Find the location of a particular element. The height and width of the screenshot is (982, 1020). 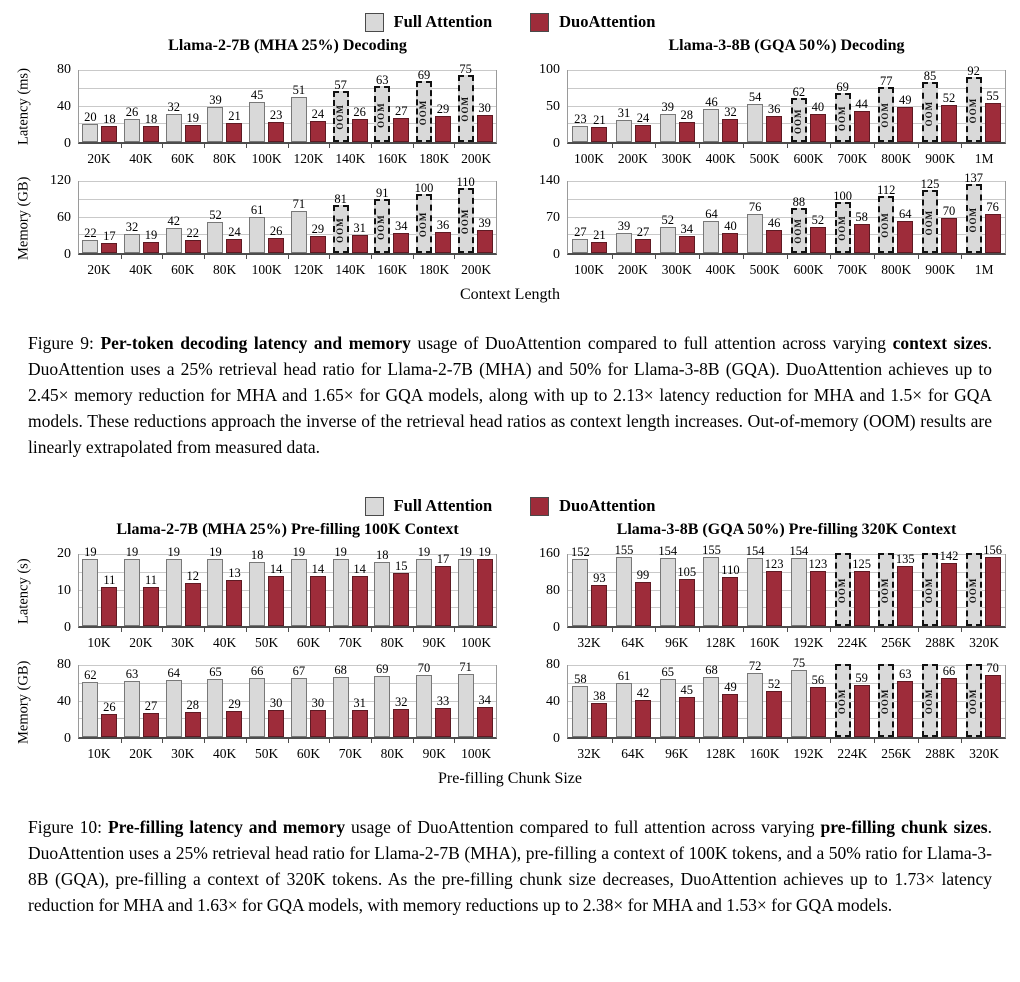

value-label: 88 is located at coordinates (799, 202).